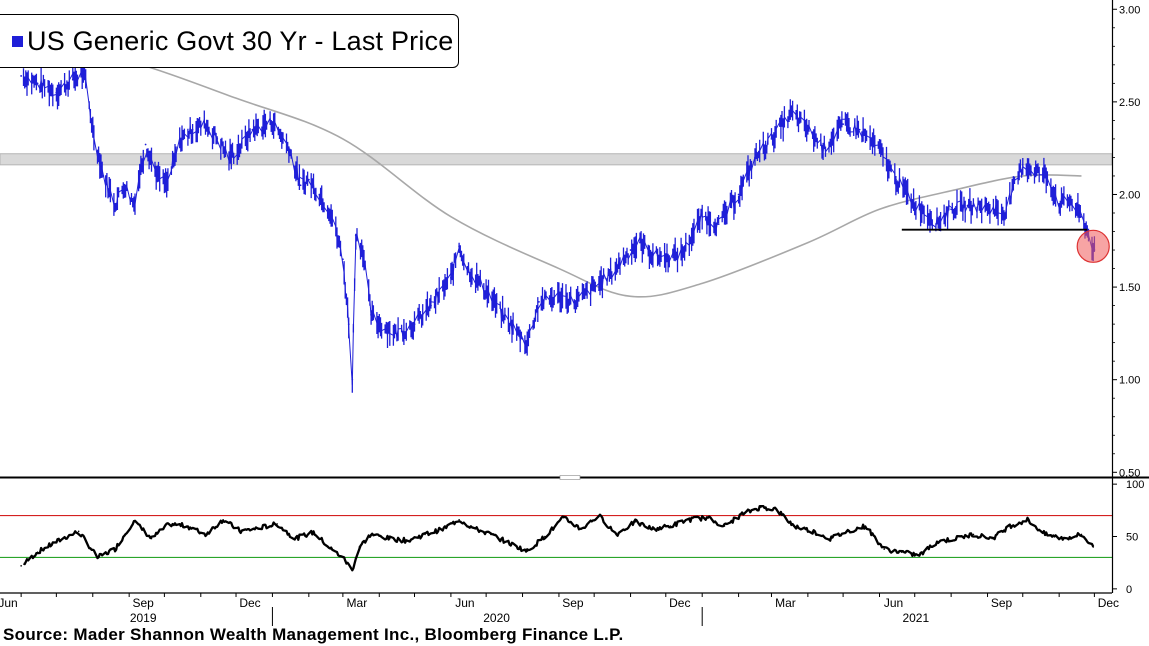 The height and width of the screenshot is (646, 1149). Describe the element at coordinates (1108, 603) in the screenshot. I see `month-tick-label: Dec` at that location.